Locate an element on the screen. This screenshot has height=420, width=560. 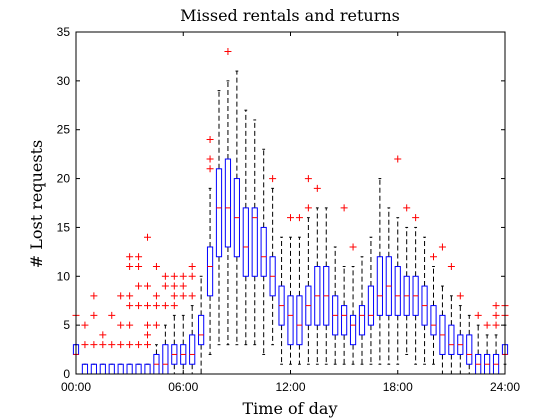
x-tick-label: 24:00 is located at coordinates (505, 387).